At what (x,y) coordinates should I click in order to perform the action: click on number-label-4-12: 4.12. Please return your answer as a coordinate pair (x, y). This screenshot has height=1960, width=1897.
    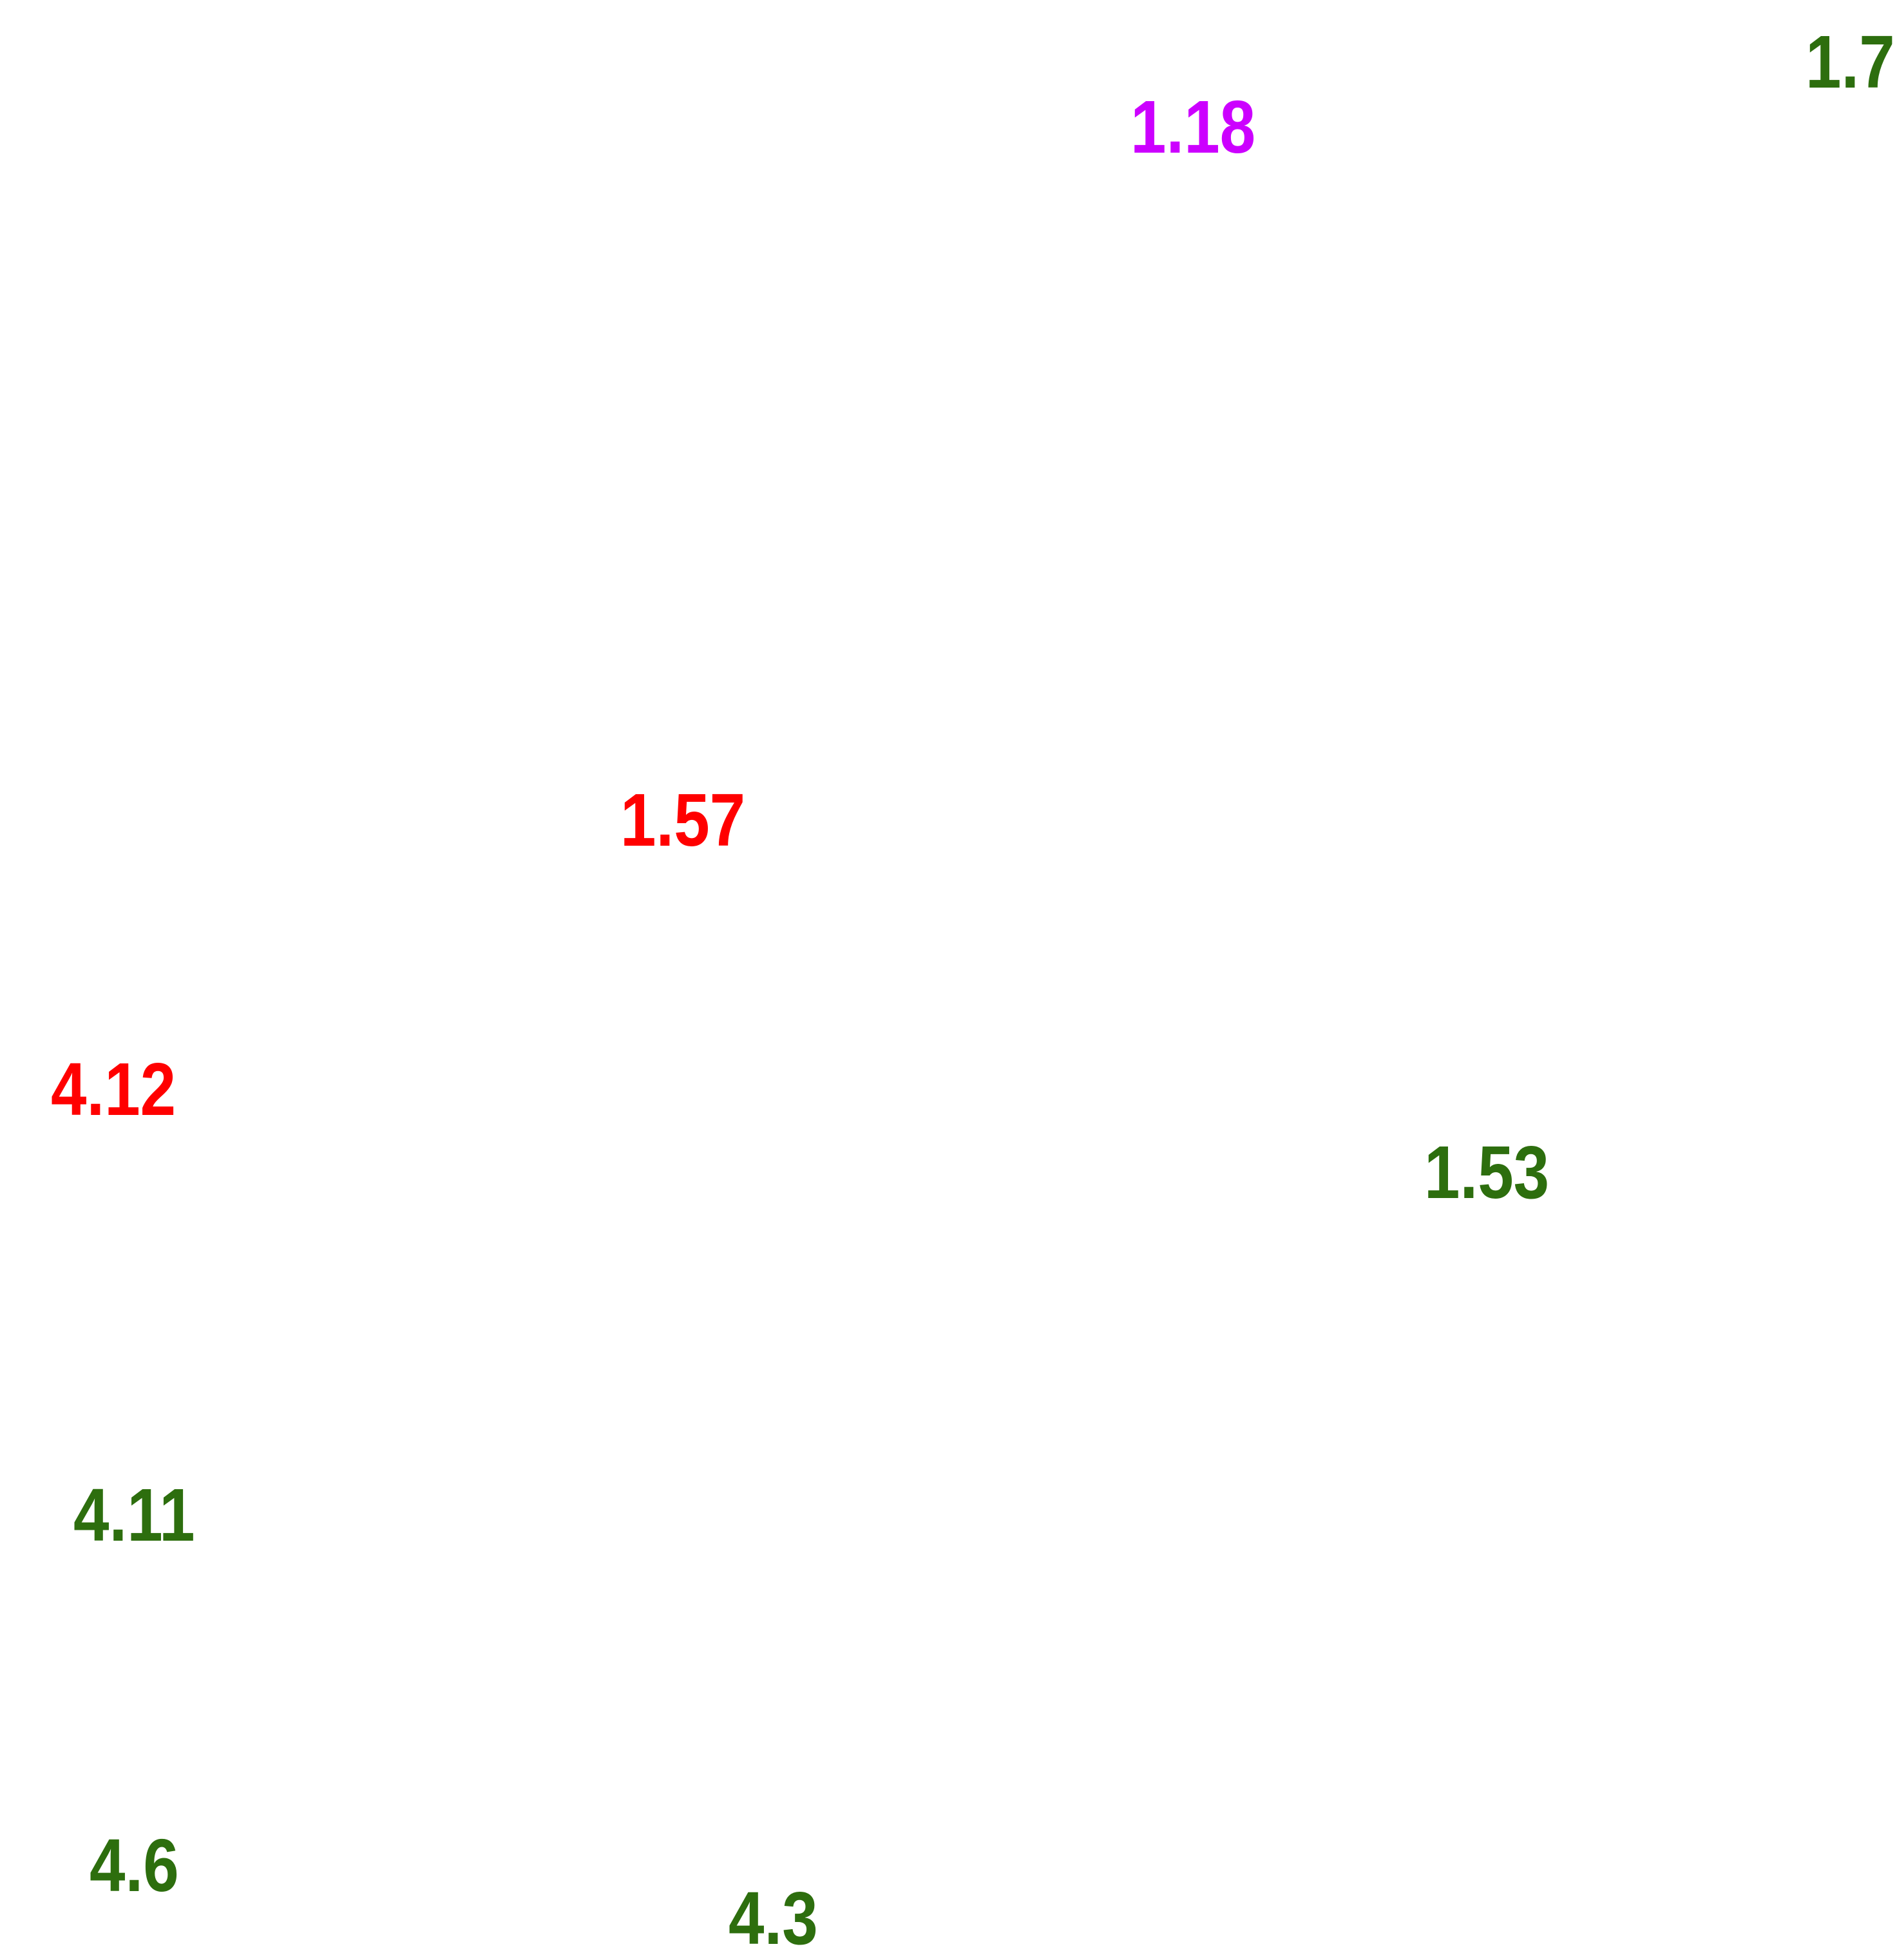
    Looking at the image, I should click on (113, 1089).